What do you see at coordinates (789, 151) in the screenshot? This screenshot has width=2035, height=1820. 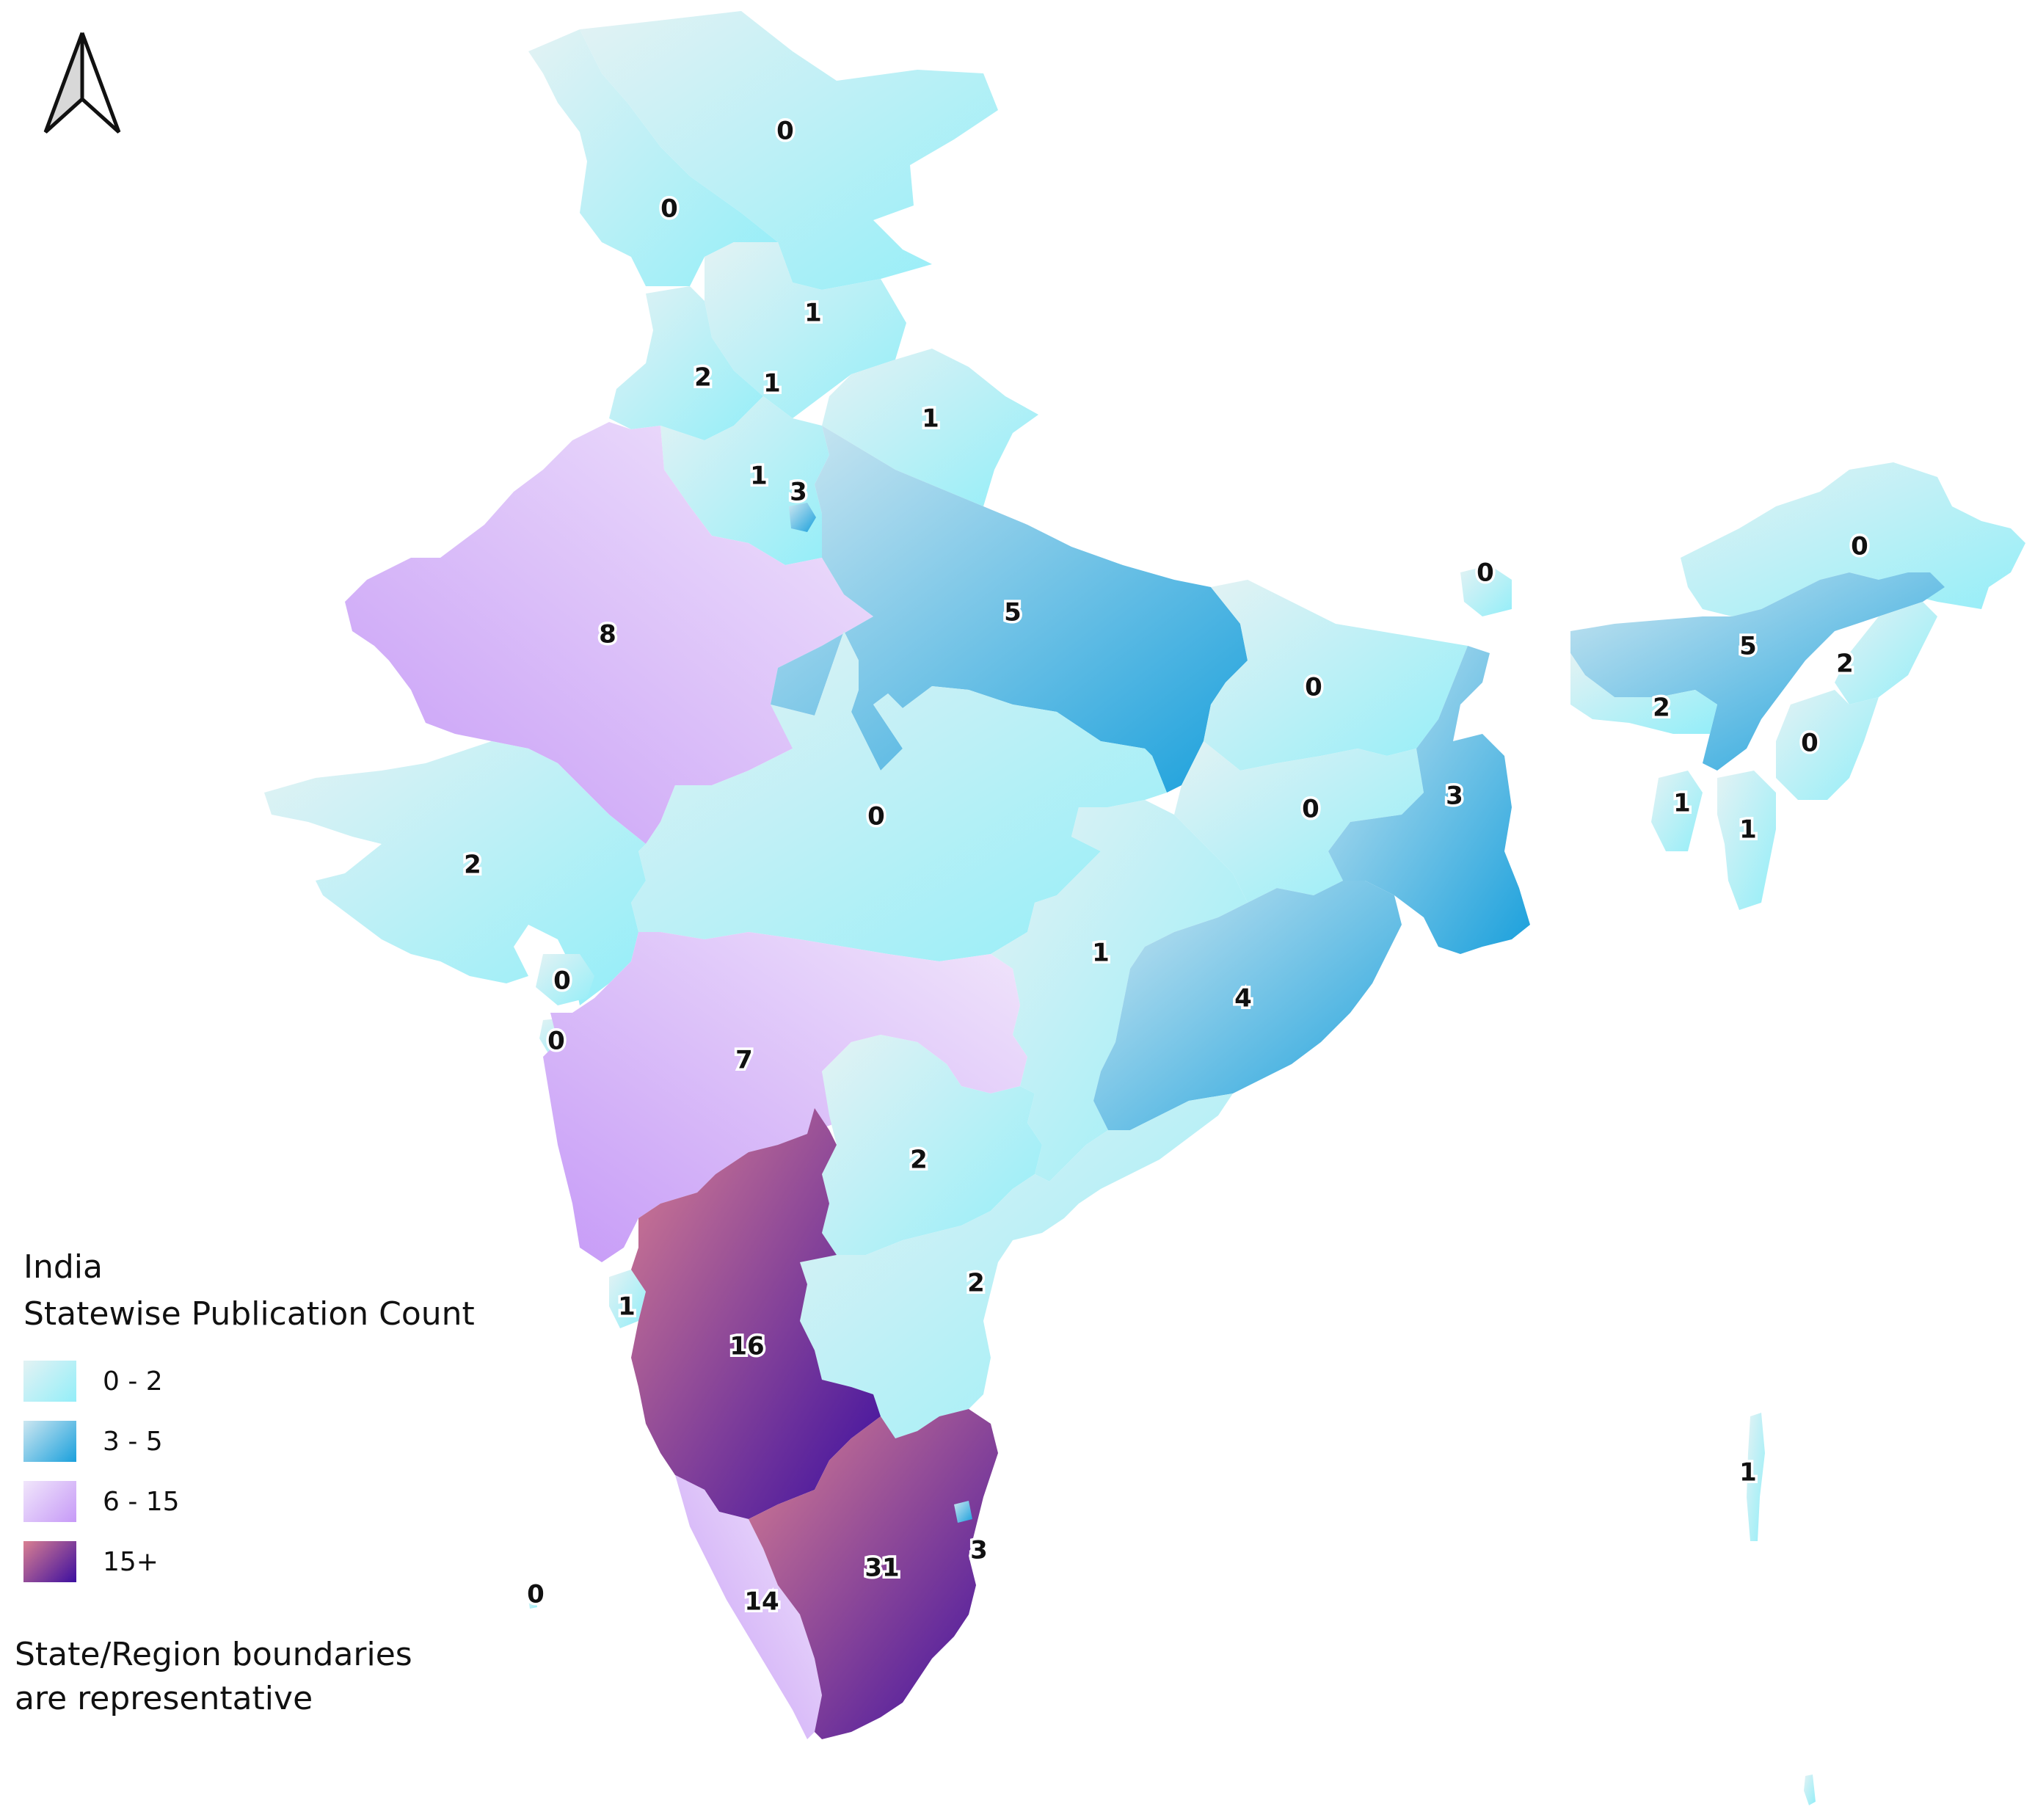 I see `region-ladakh` at bounding box center [789, 151].